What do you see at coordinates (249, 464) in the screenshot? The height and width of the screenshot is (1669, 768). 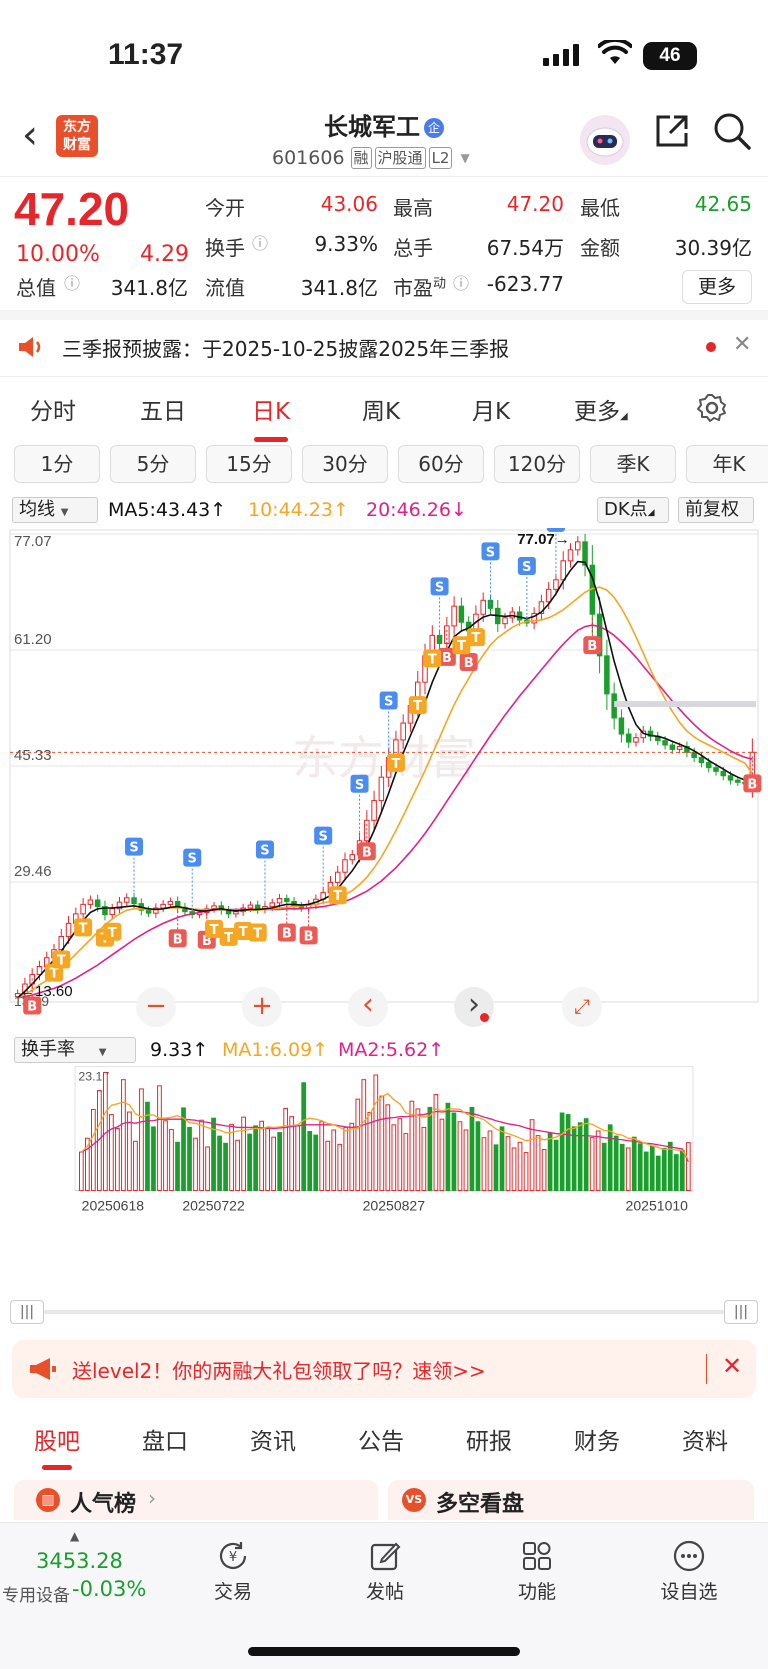 I see `interval-15min: 15分` at bounding box center [249, 464].